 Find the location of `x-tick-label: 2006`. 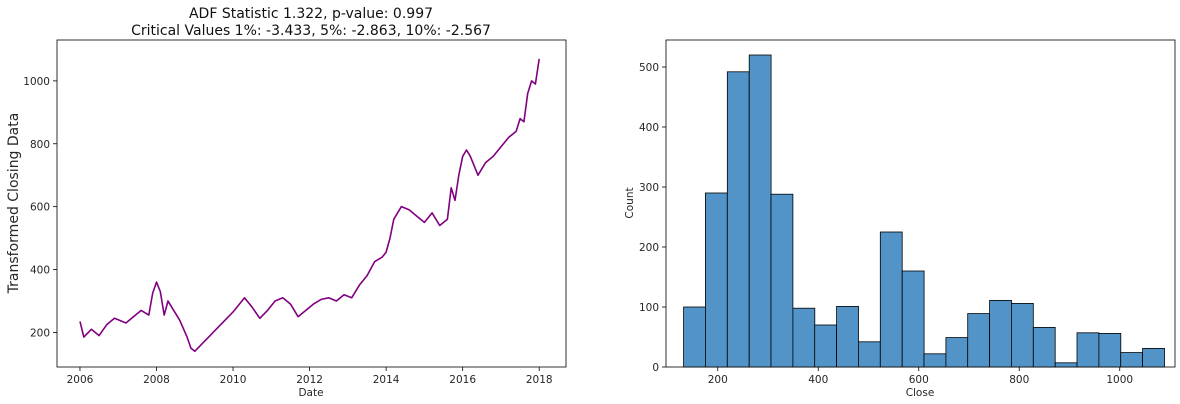

x-tick-label: 2006 is located at coordinates (80, 380).